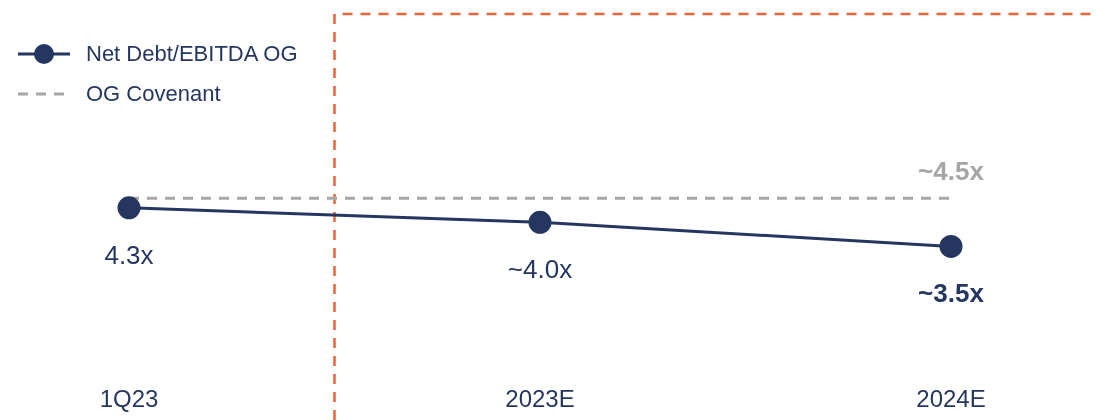 Image resolution: width=1096 pixels, height=420 pixels. I want to click on x-tick-label: 2023E, so click(540, 399).